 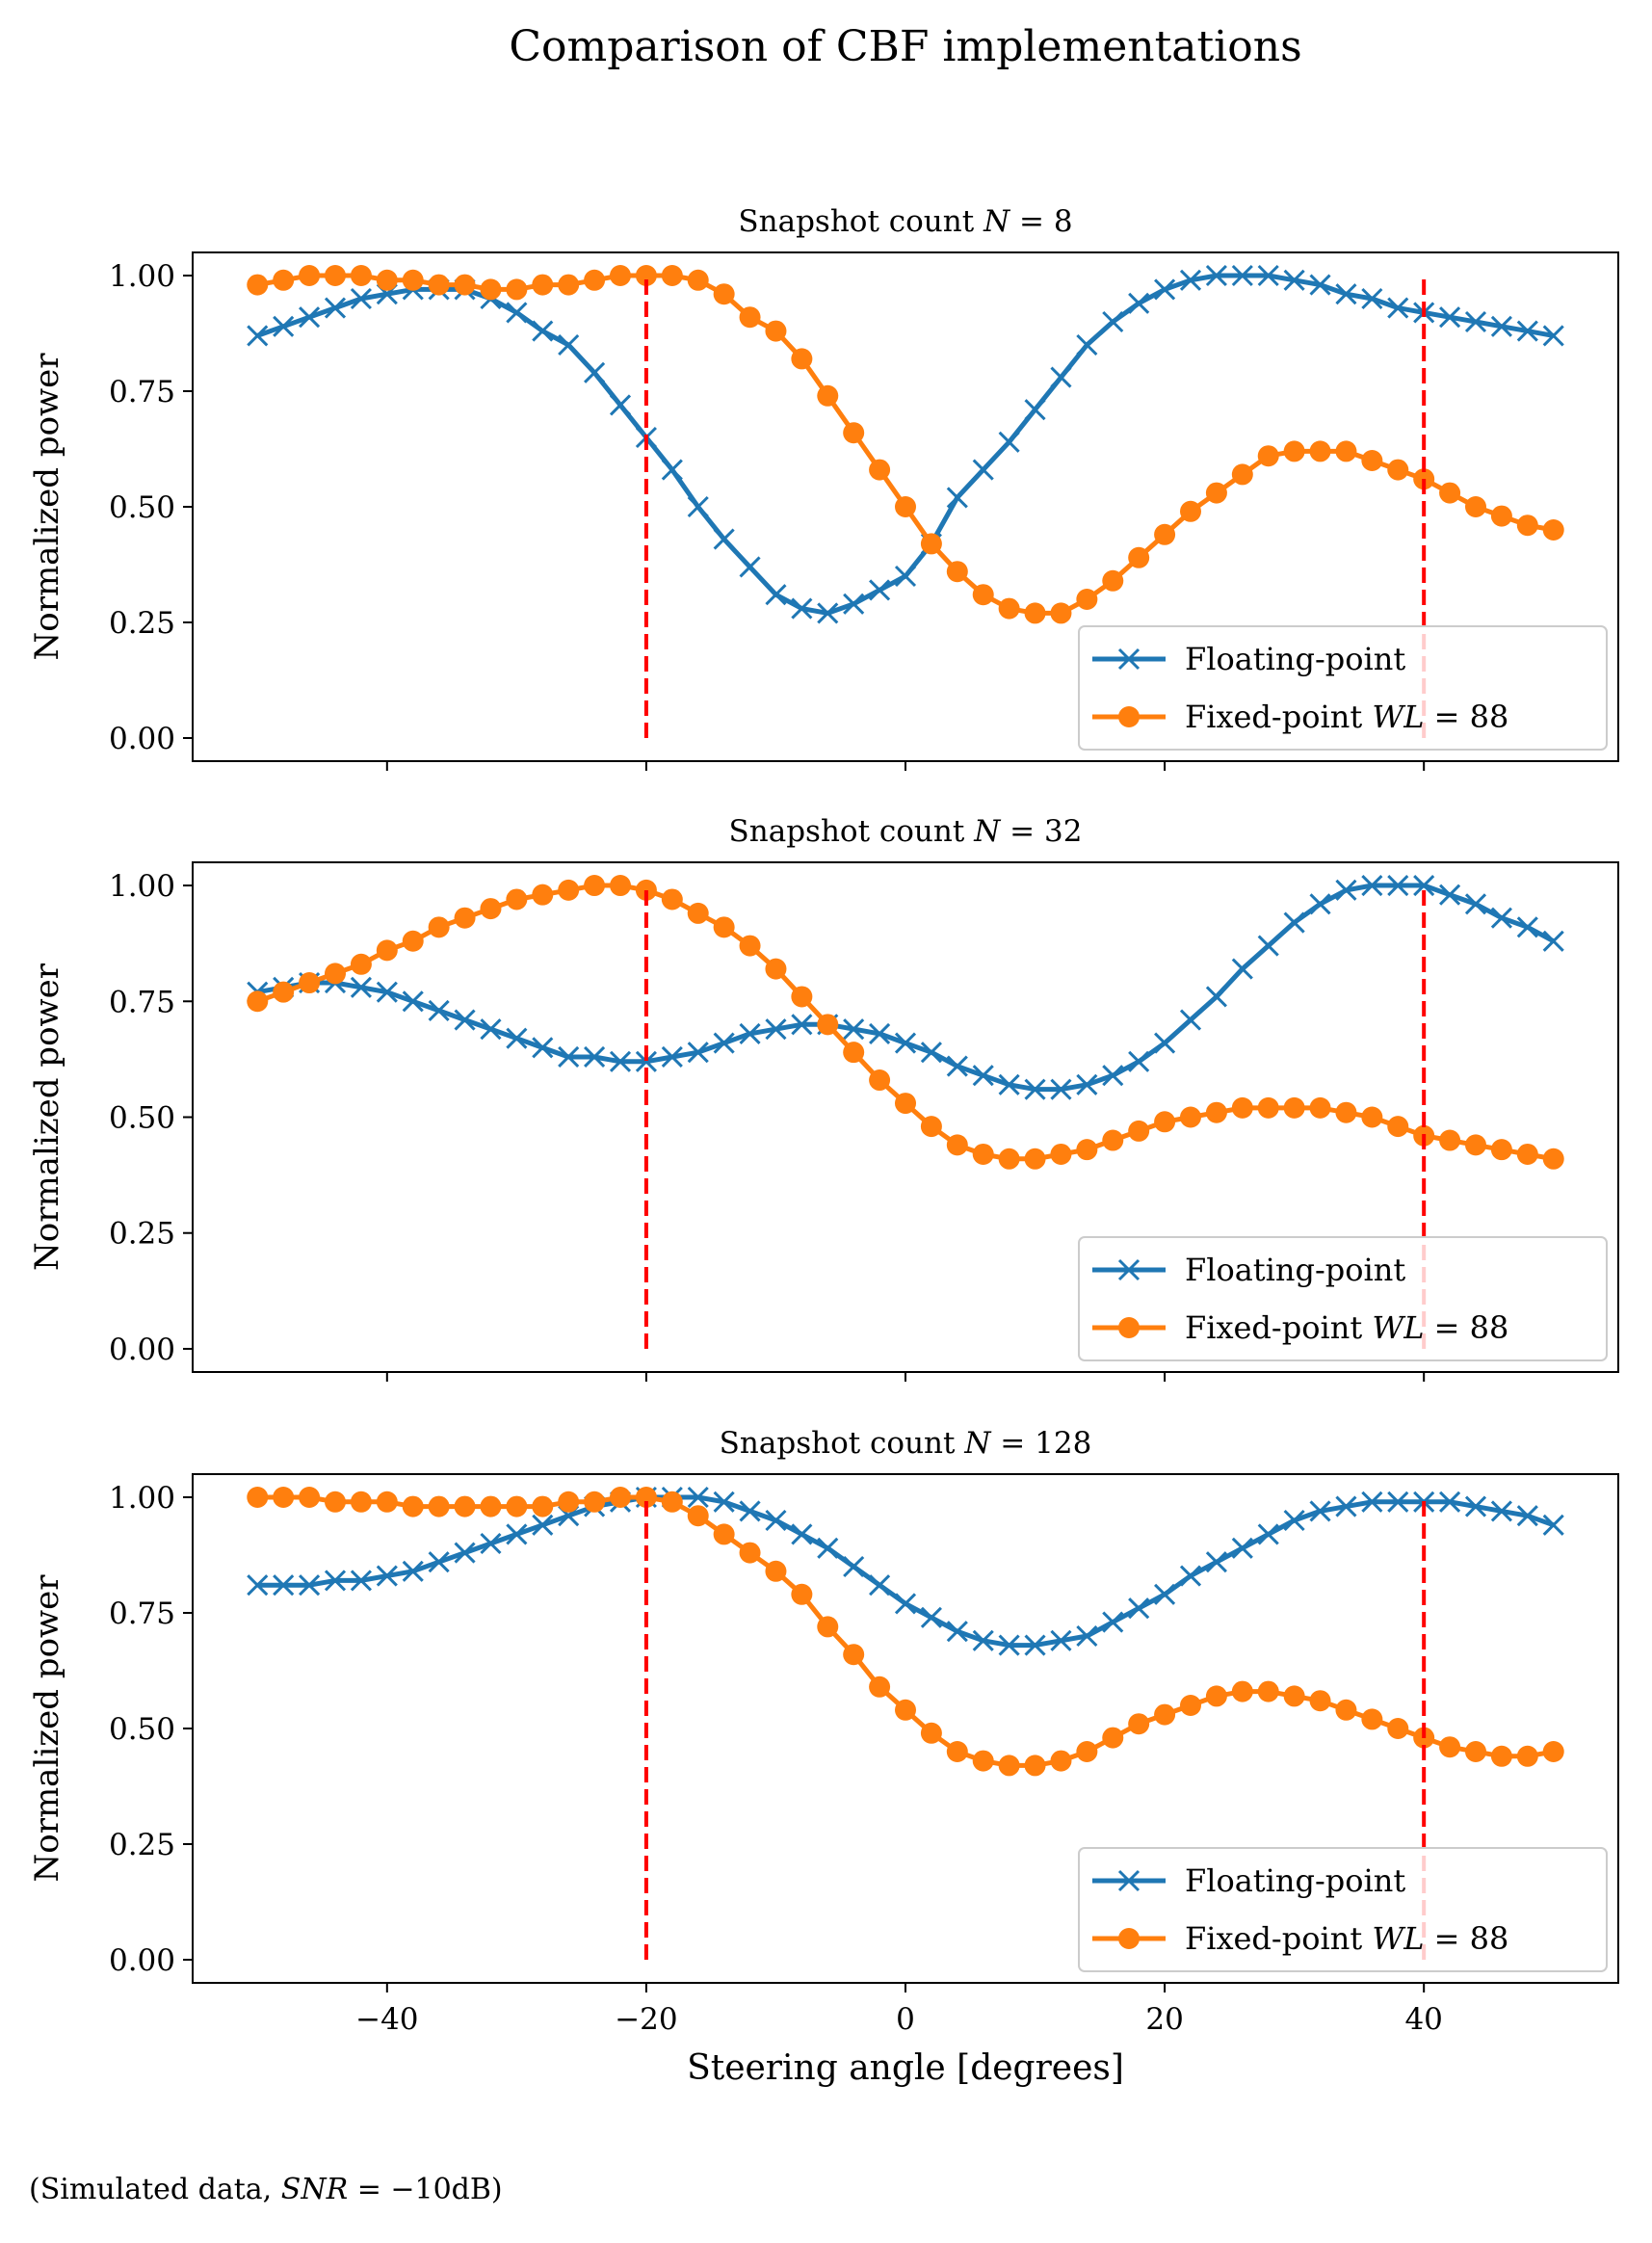 I want to click on figure-footnote: (Simulated data, SNR = −10dB), so click(x=266, y=2189).